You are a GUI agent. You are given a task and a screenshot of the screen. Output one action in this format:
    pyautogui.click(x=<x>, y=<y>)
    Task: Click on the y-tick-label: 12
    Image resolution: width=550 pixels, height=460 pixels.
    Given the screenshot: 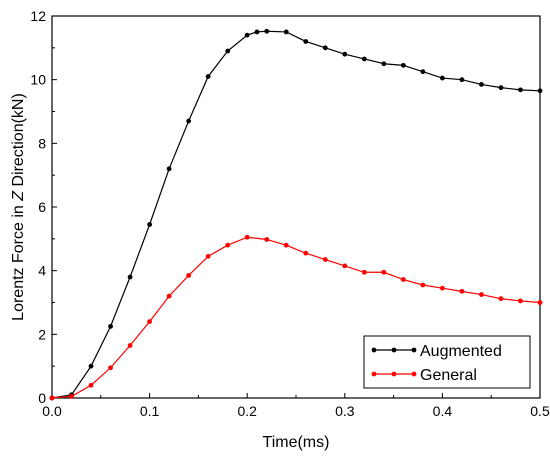 What is the action you would take?
    pyautogui.click(x=38, y=16)
    